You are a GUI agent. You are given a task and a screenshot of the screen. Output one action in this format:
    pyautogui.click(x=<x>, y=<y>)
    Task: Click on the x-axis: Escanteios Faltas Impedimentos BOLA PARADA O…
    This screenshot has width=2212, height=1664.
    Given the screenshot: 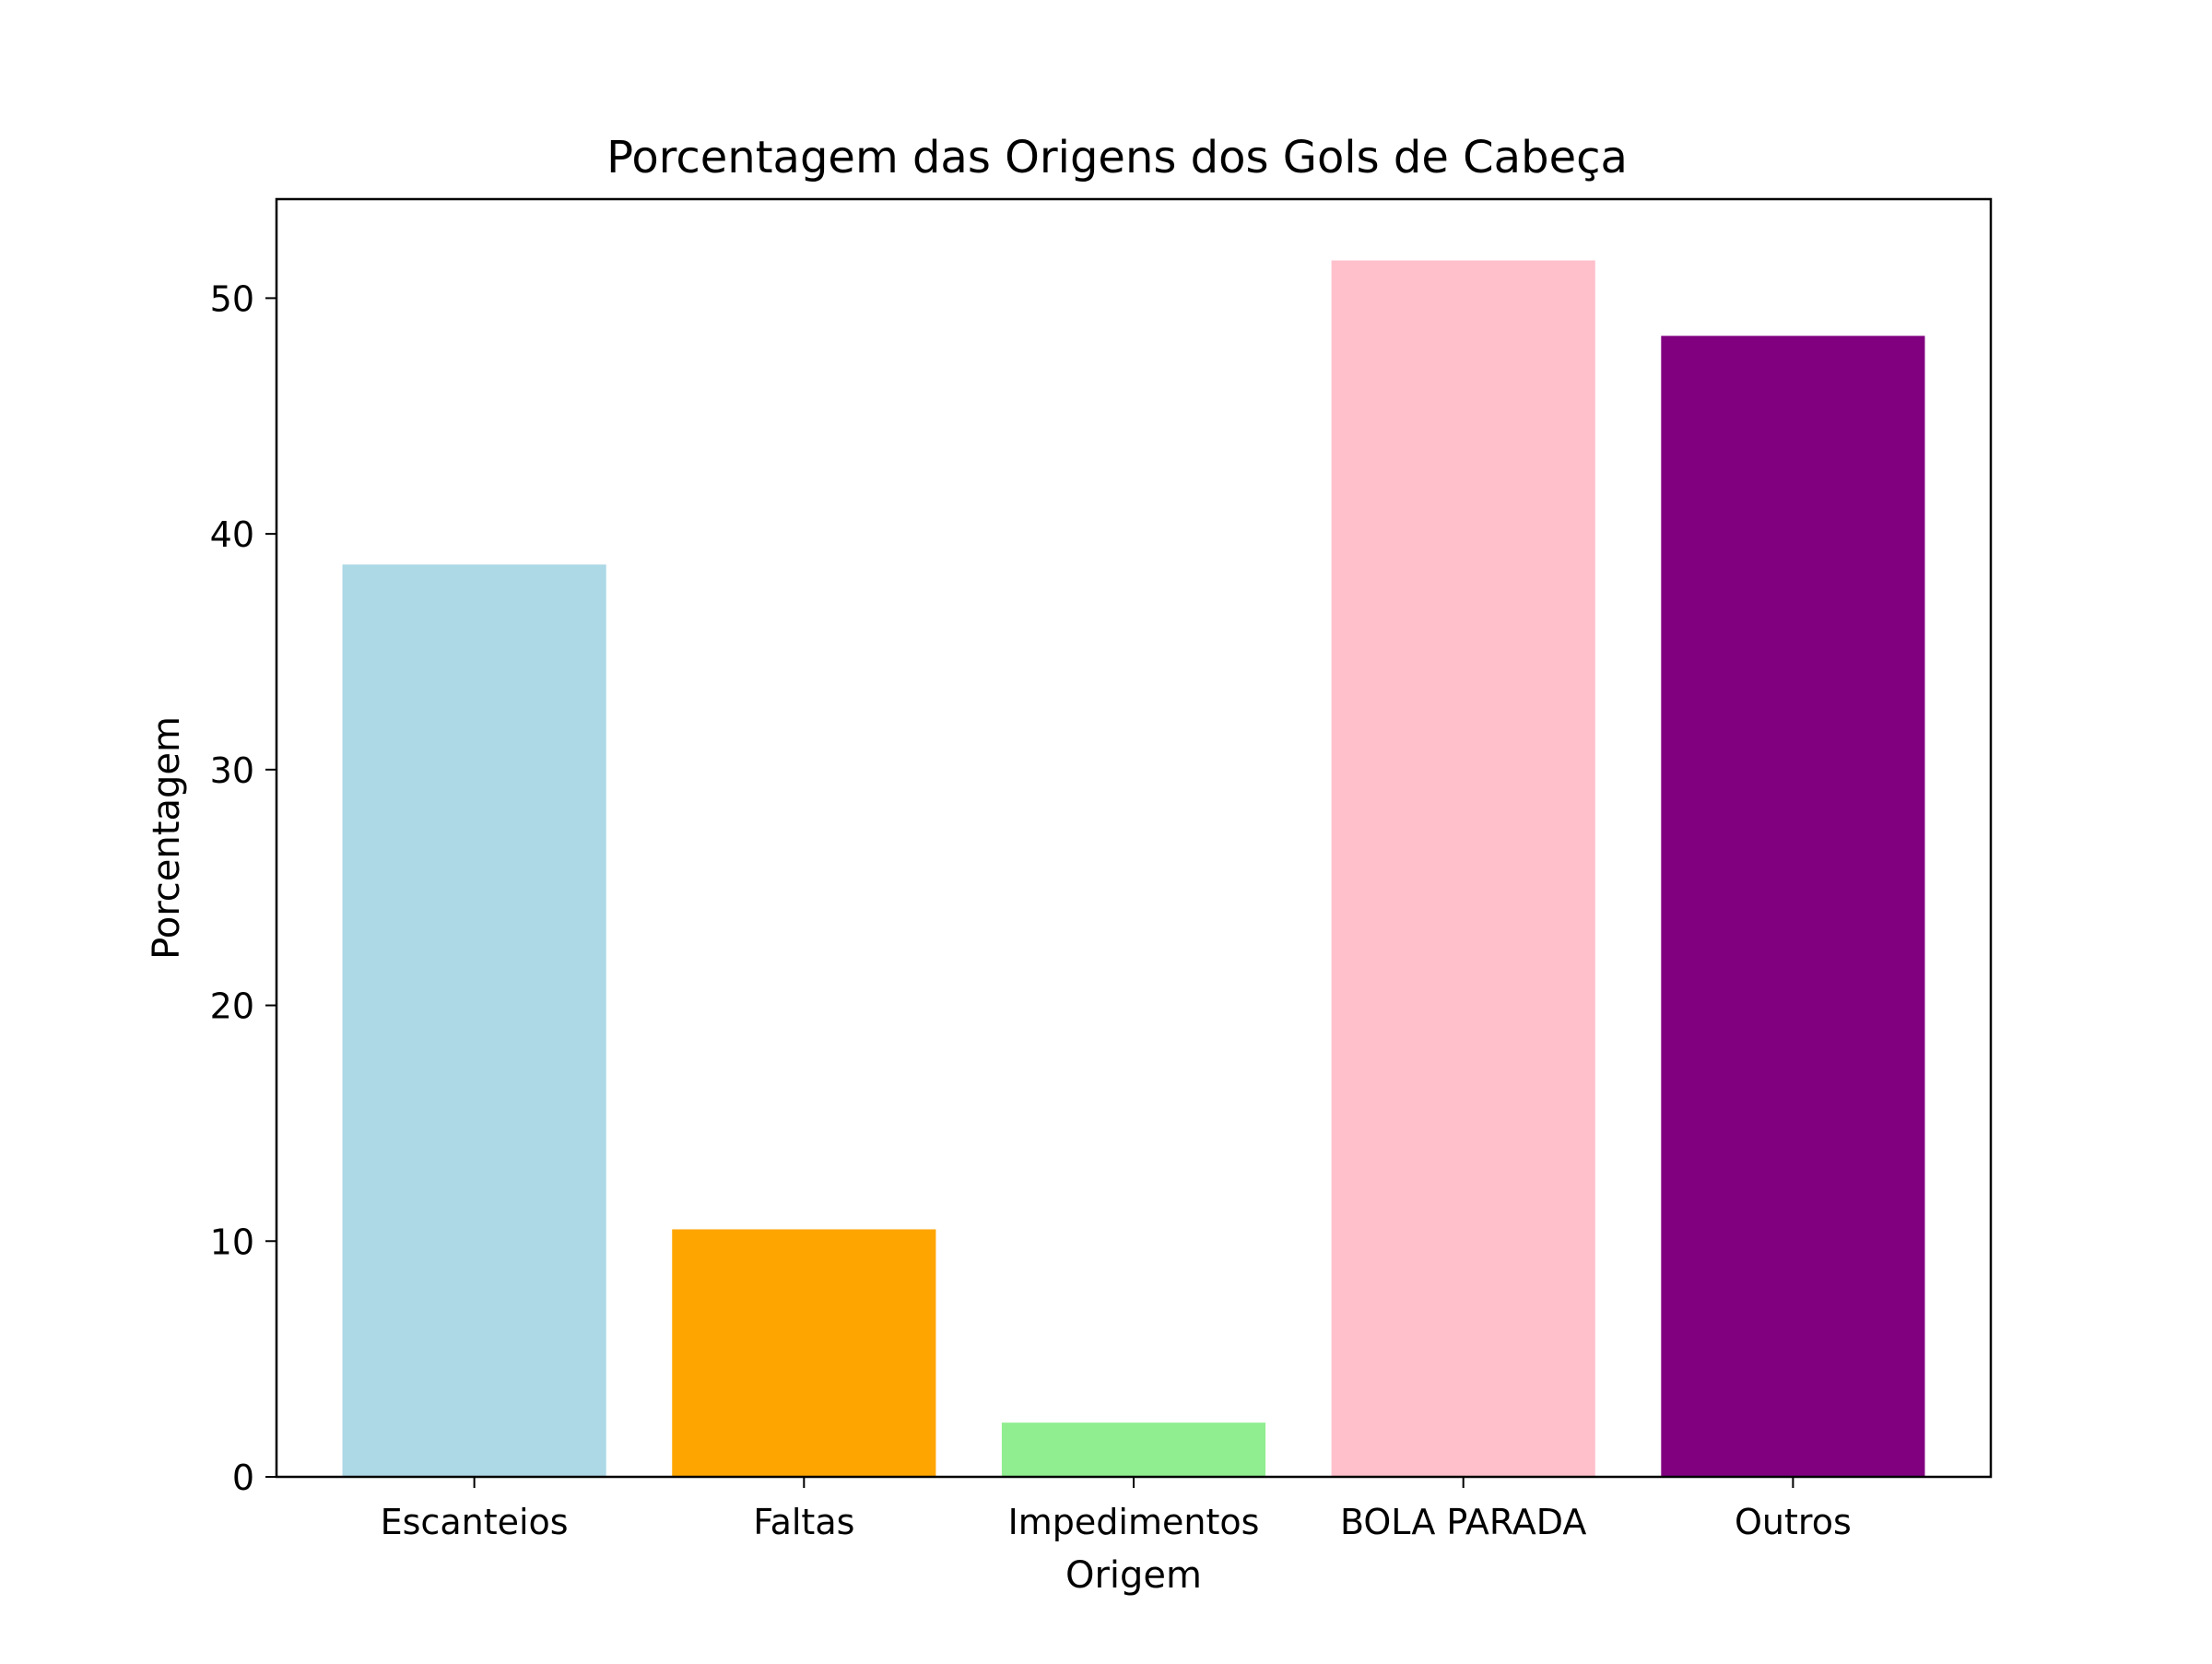 What is the action you would take?
    pyautogui.click(x=1116, y=1509)
    